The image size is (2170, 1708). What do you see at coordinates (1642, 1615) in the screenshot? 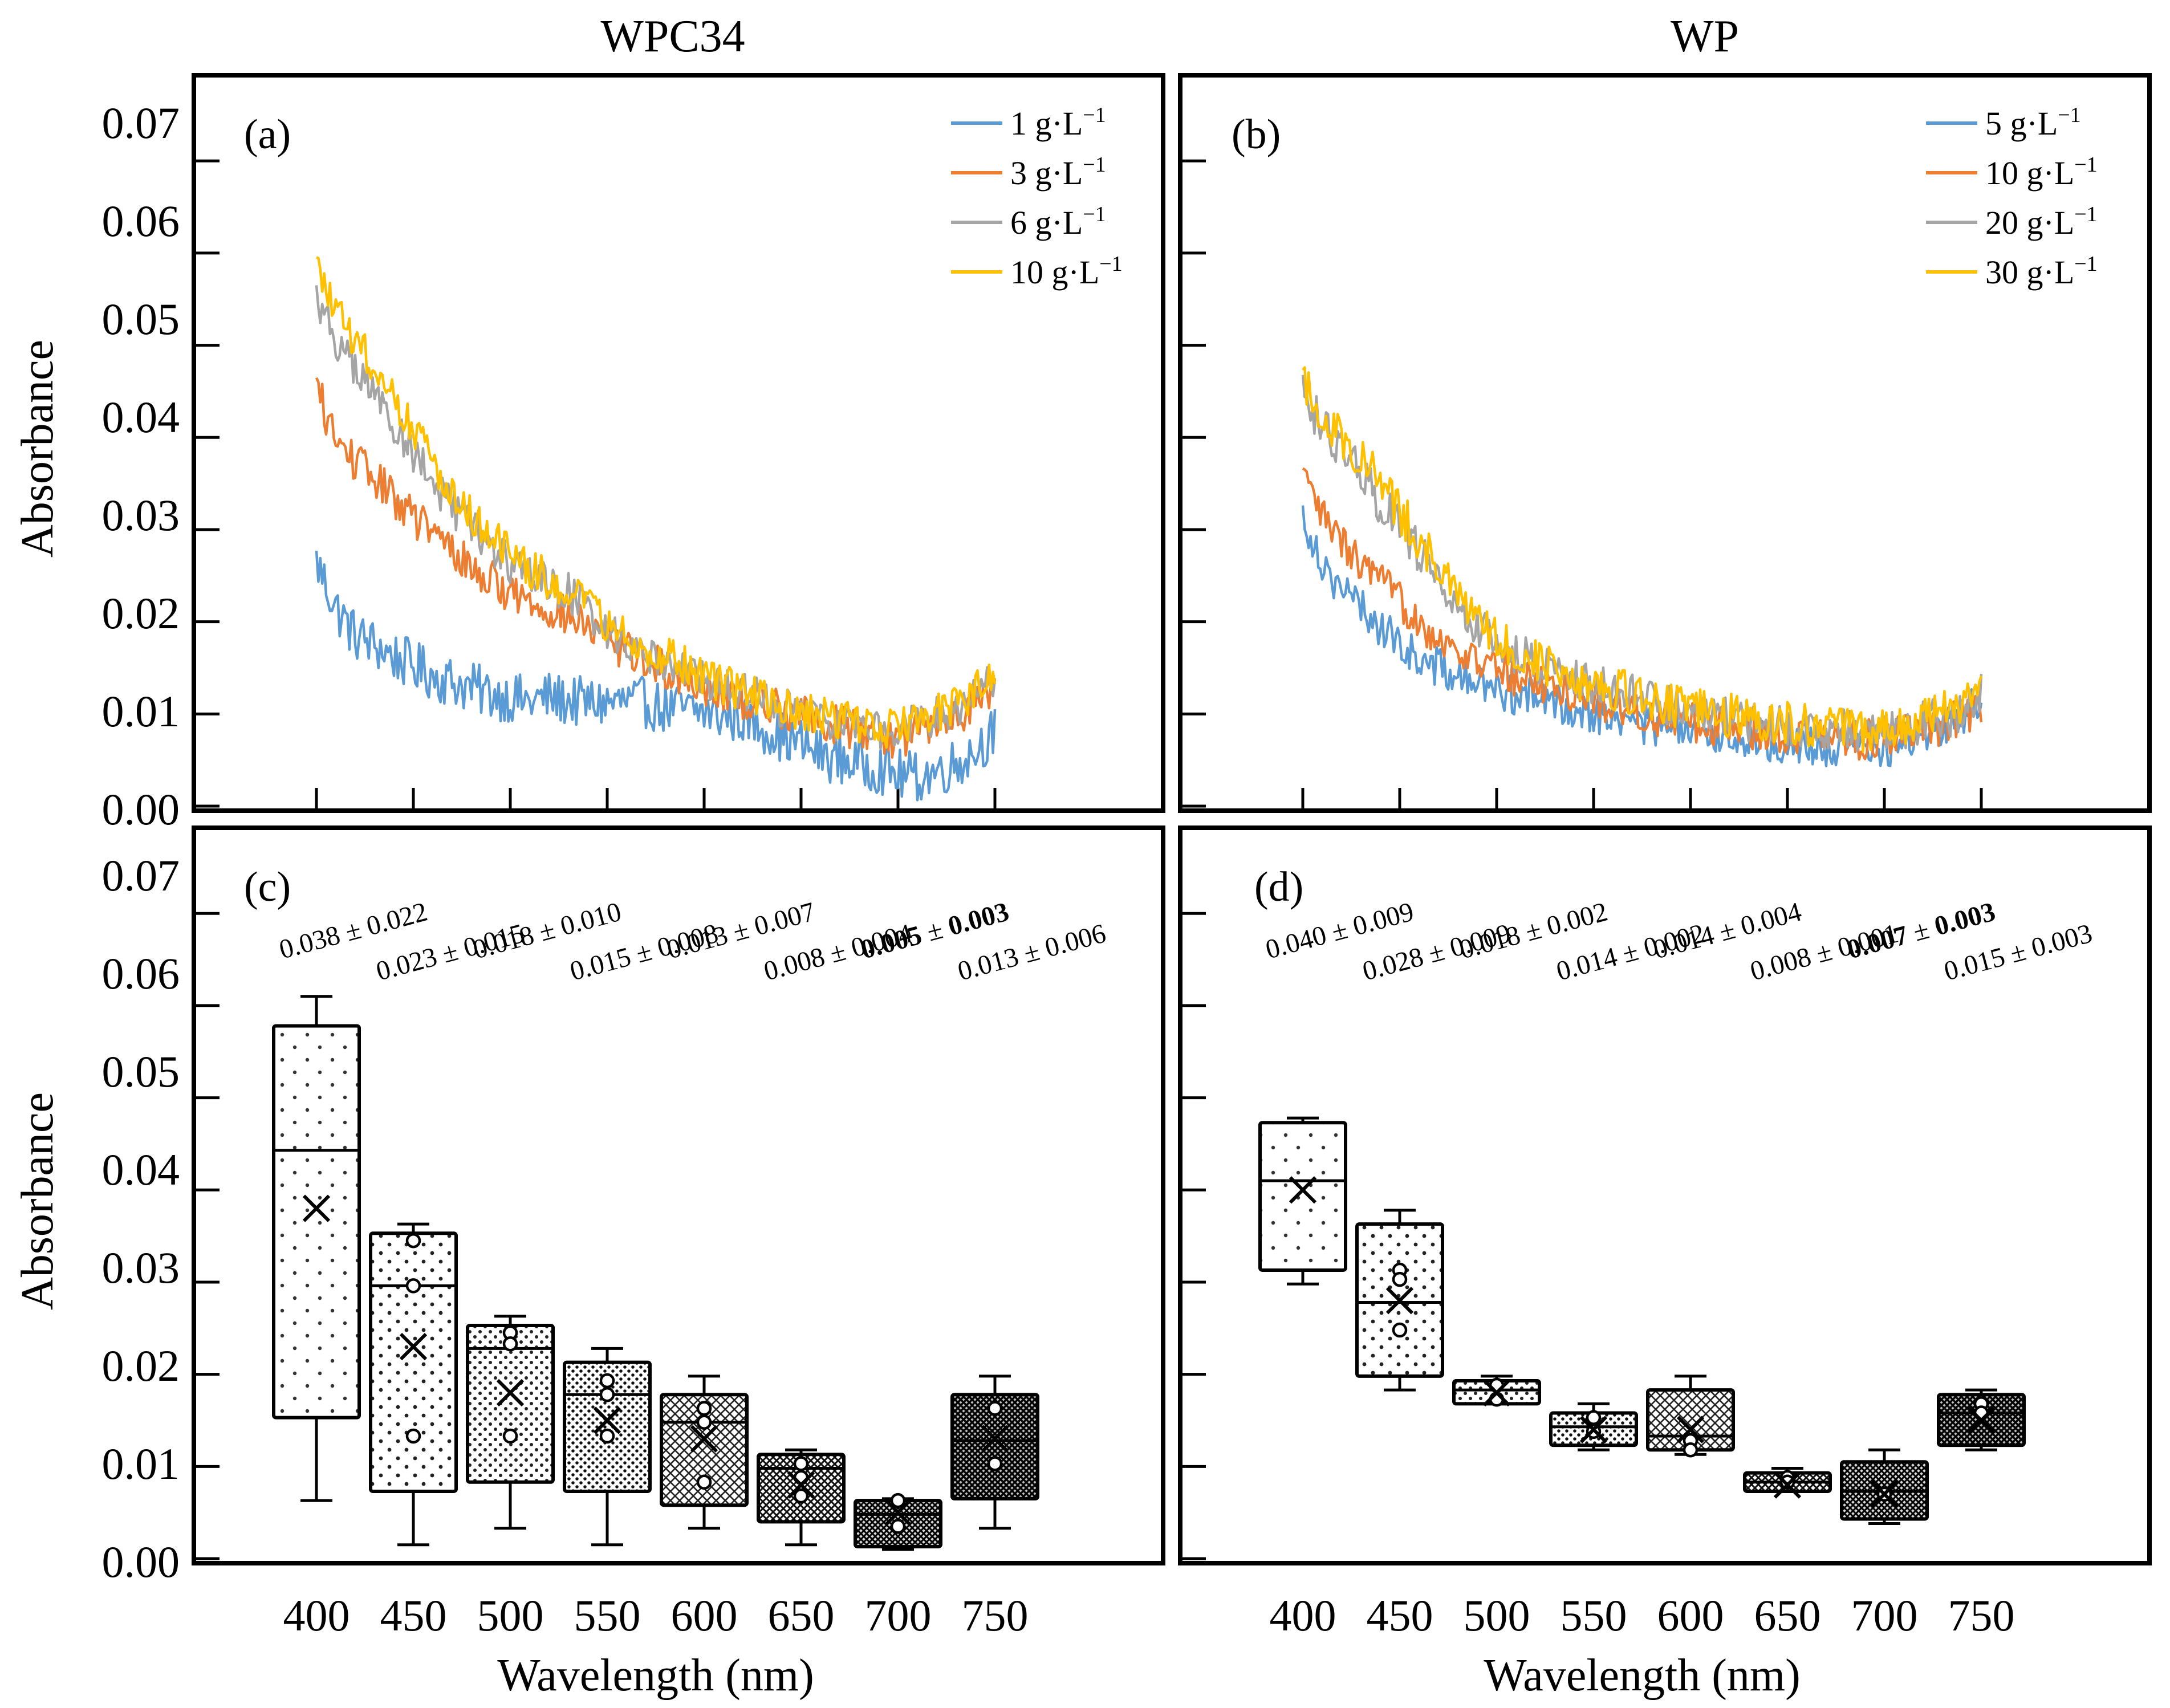
I see `xticks-right: 400 450 500 550 600 650 700 750` at bounding box center [1642, 1615].